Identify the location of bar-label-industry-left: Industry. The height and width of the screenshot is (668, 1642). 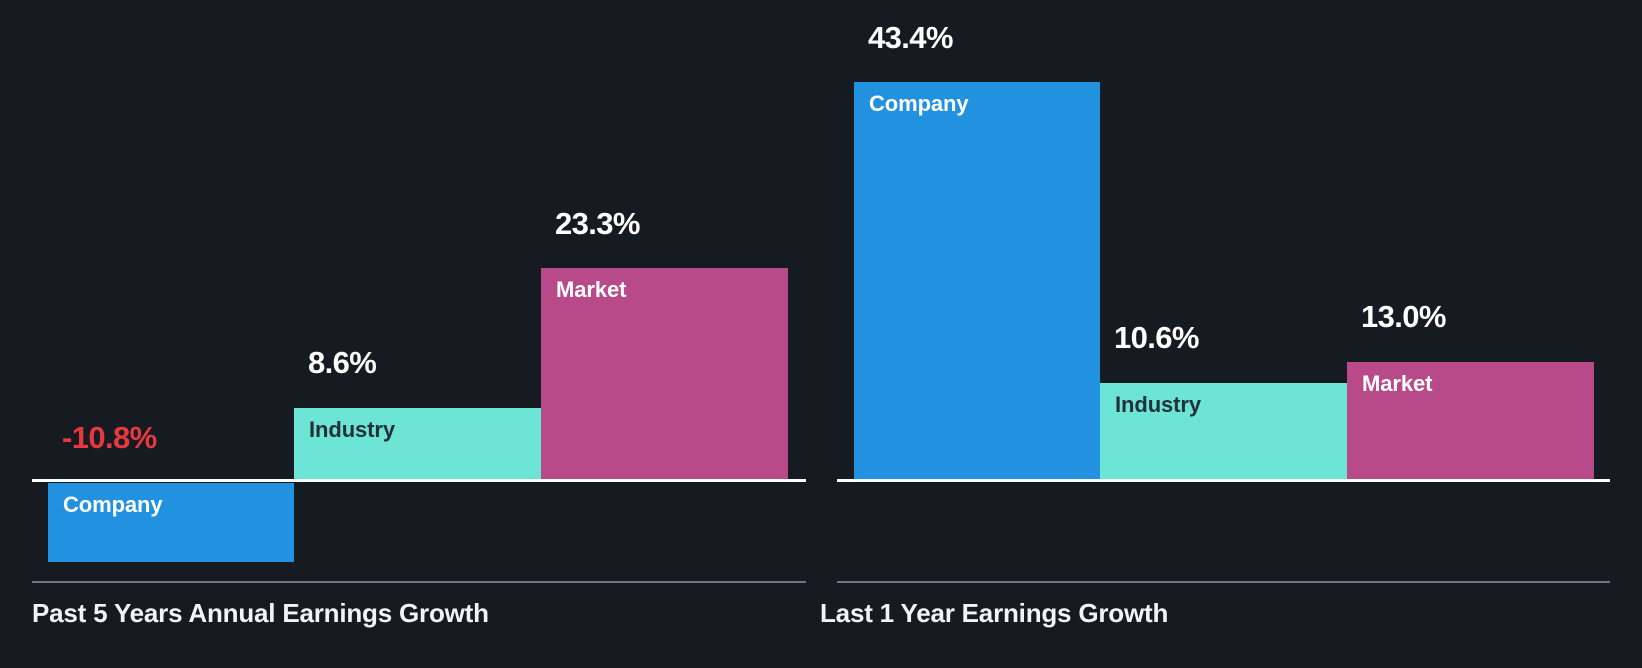
(352, 429).